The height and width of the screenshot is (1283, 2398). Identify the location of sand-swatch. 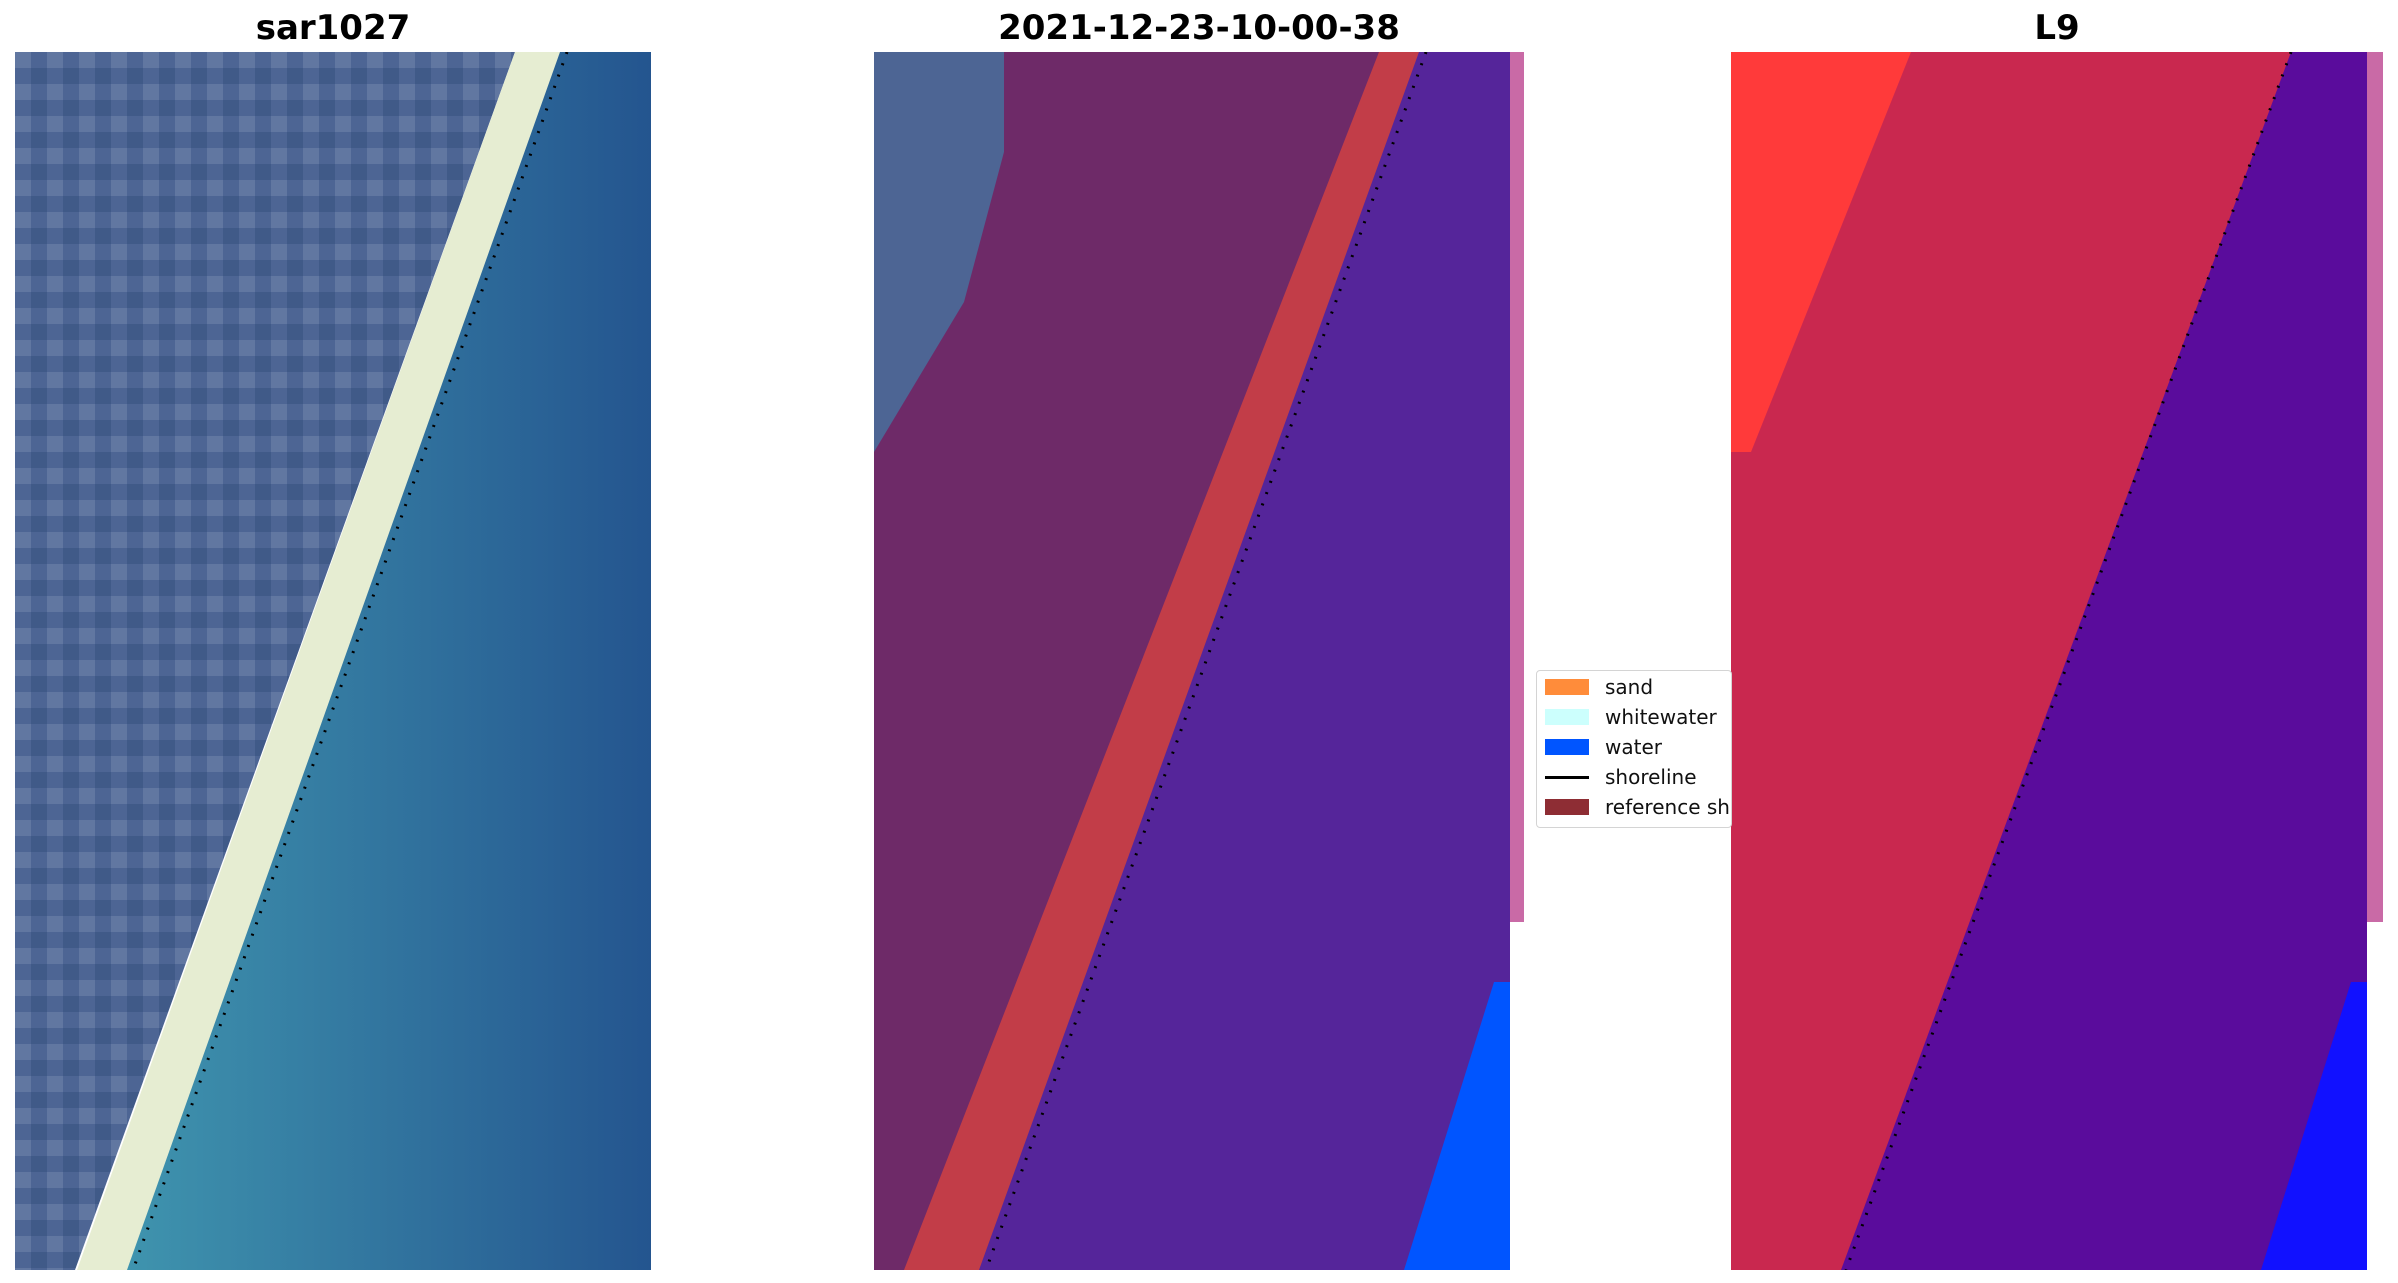
(1567, 687).